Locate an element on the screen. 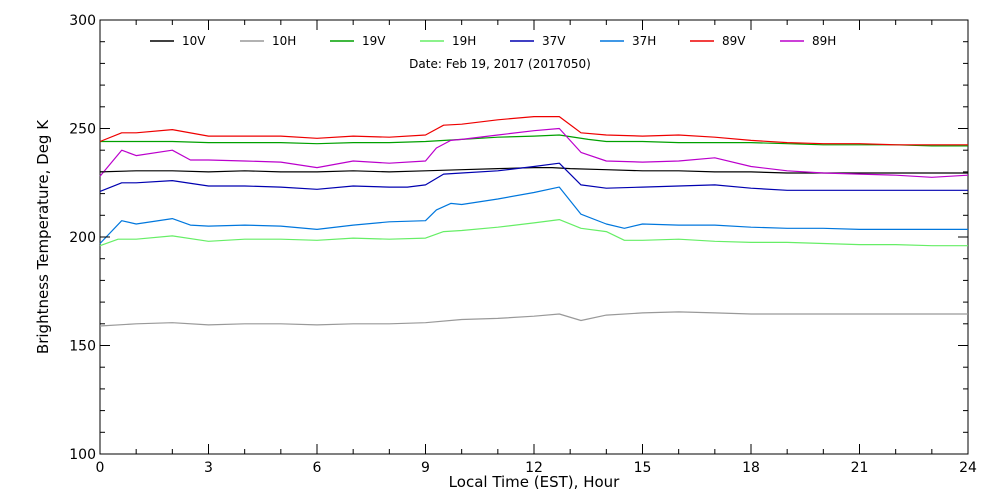  y-tick-label: 100 is located at coordinates (82, 455).